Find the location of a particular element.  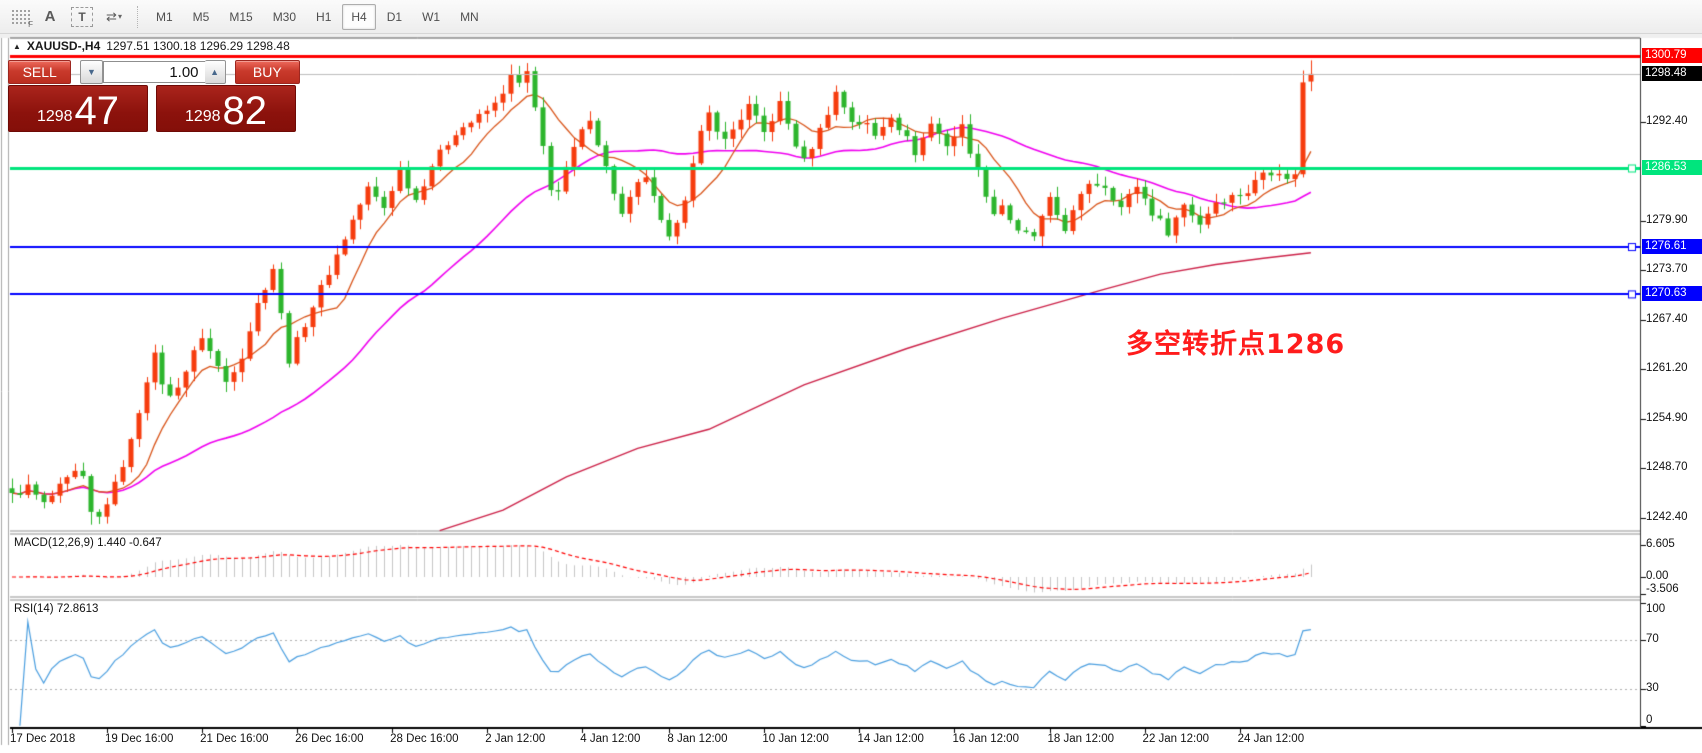

time-axis-label: 10 Jan 12:00 is located at coordinates (795, 739).